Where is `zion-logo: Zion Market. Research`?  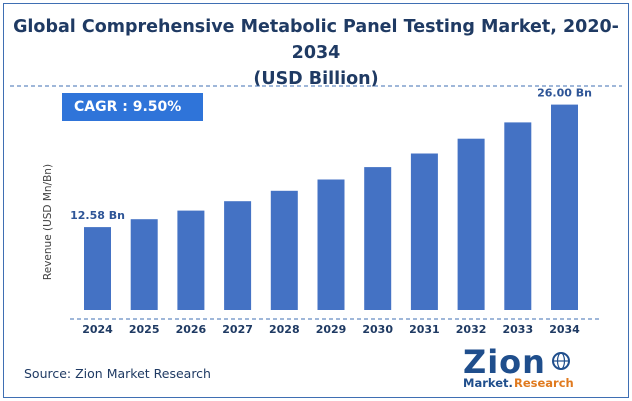
zion-logo: Zion Market. Research is located at coordinates (518, 366).